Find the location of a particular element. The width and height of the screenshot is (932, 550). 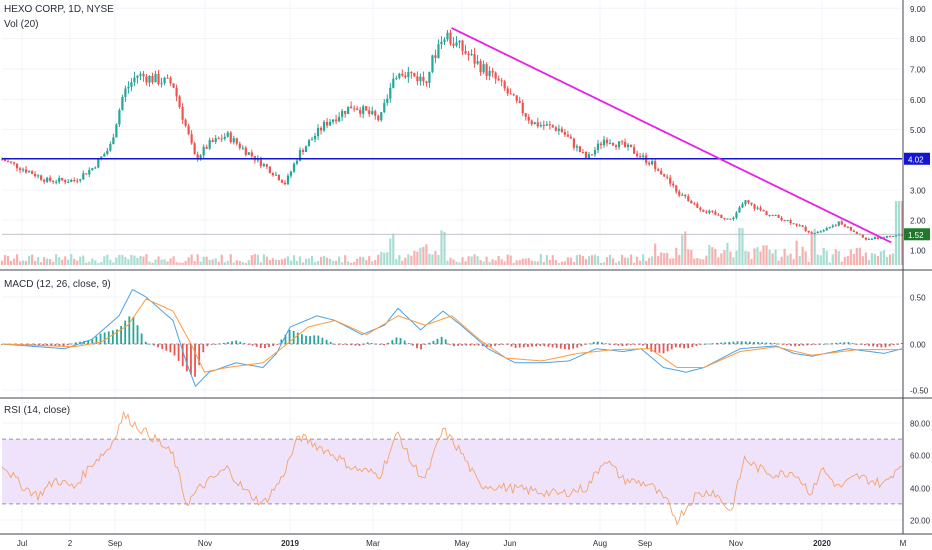

time-axis: Jul 2 Sep Nov 2019 Mar May Jun Aug Sep Nov 2020 M is located at coordinates (462, 543).